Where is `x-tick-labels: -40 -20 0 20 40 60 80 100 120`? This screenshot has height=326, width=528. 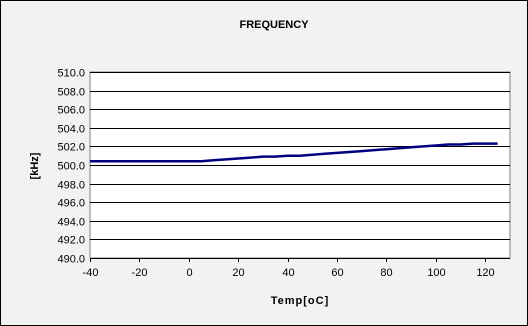
x-tick-labels: -40 -20 0 20 40 60 80 100 120 is located at coordinates (289, 273).